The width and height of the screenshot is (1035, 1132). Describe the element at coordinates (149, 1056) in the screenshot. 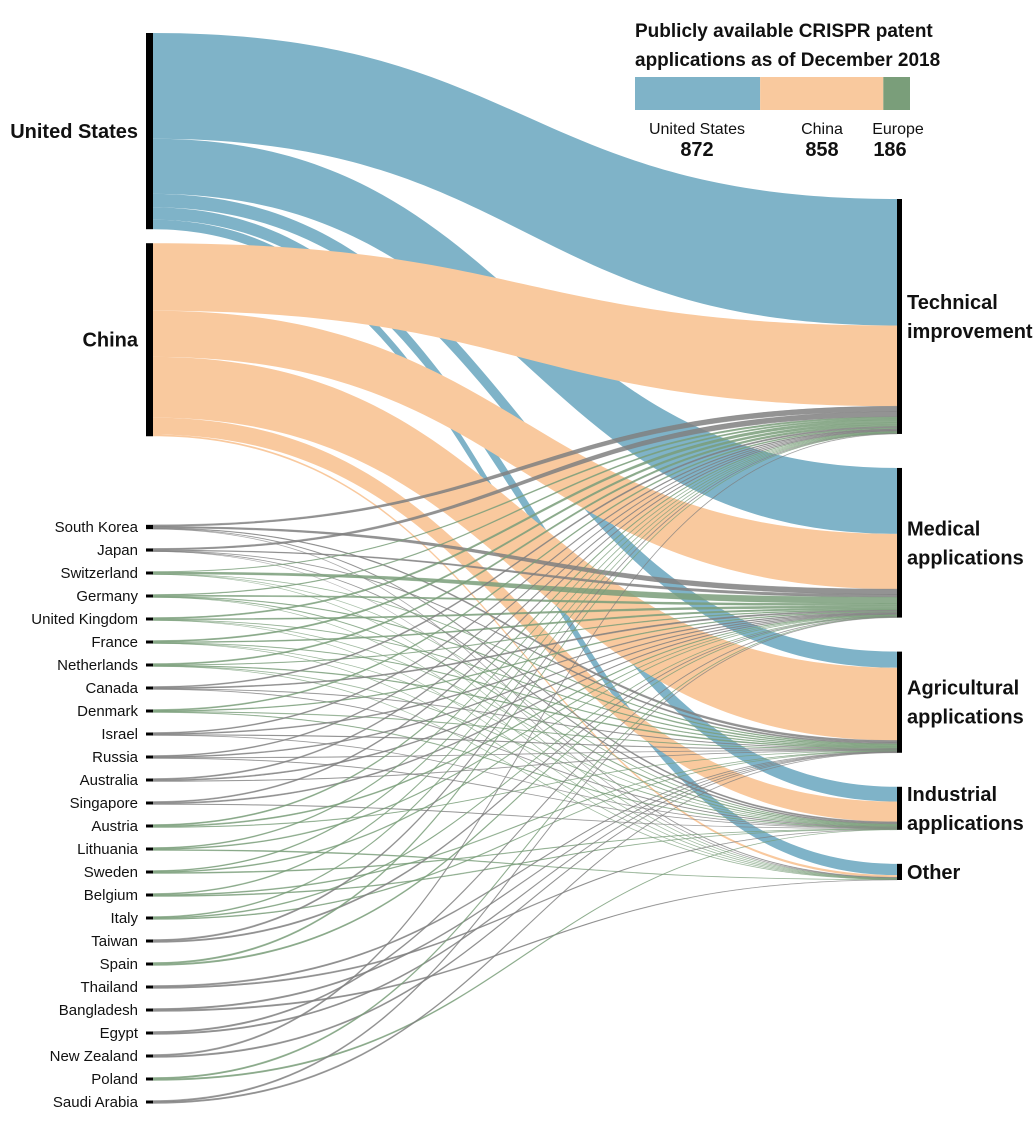

I see `source-bar-new-zealand` at that location.